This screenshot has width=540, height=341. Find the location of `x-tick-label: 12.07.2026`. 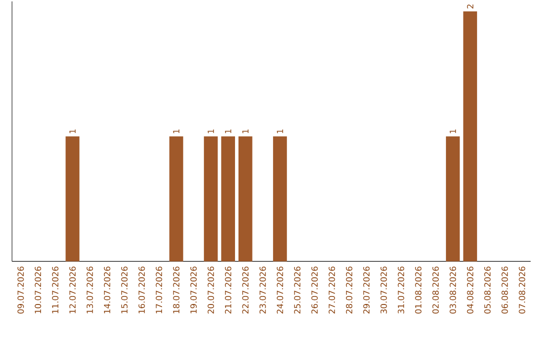

x-tick-label: 12.07.2026 is located at coordinates (72, 290).